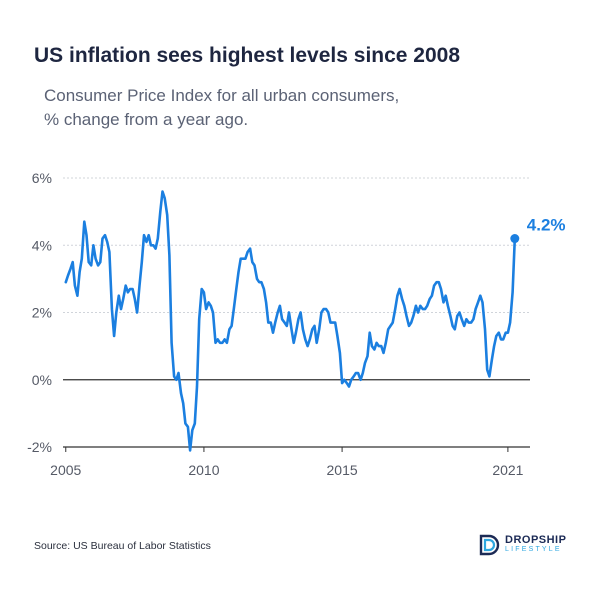  What do you see at coordinates (296, 415) in the screenshot?
I see `axis-layer` at bounding box center [296, 415].